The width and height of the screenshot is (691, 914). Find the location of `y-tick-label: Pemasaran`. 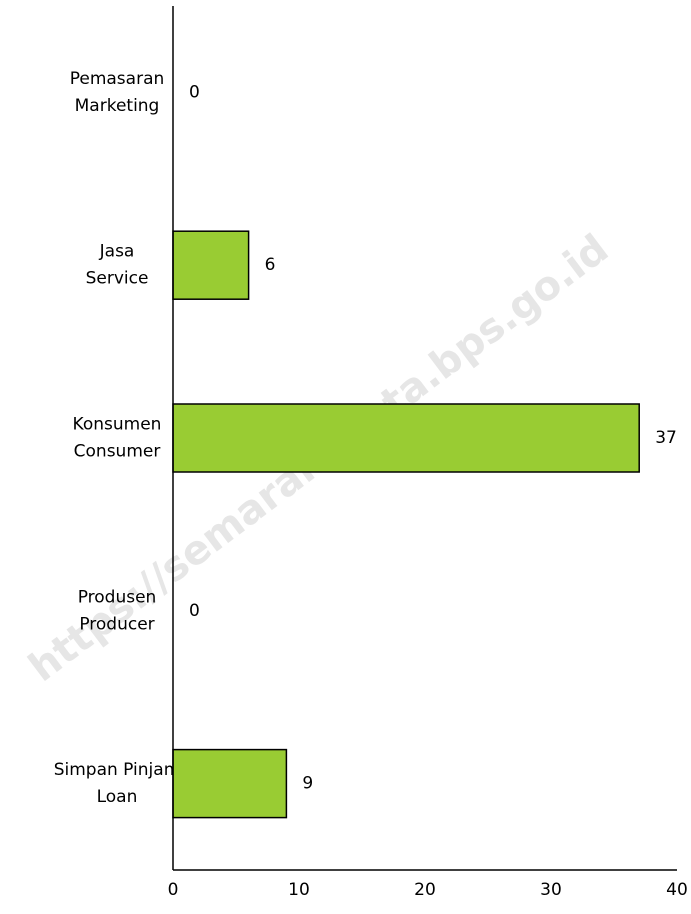

y-tick-label: Pemasaran is located at coordinates (117, 79).